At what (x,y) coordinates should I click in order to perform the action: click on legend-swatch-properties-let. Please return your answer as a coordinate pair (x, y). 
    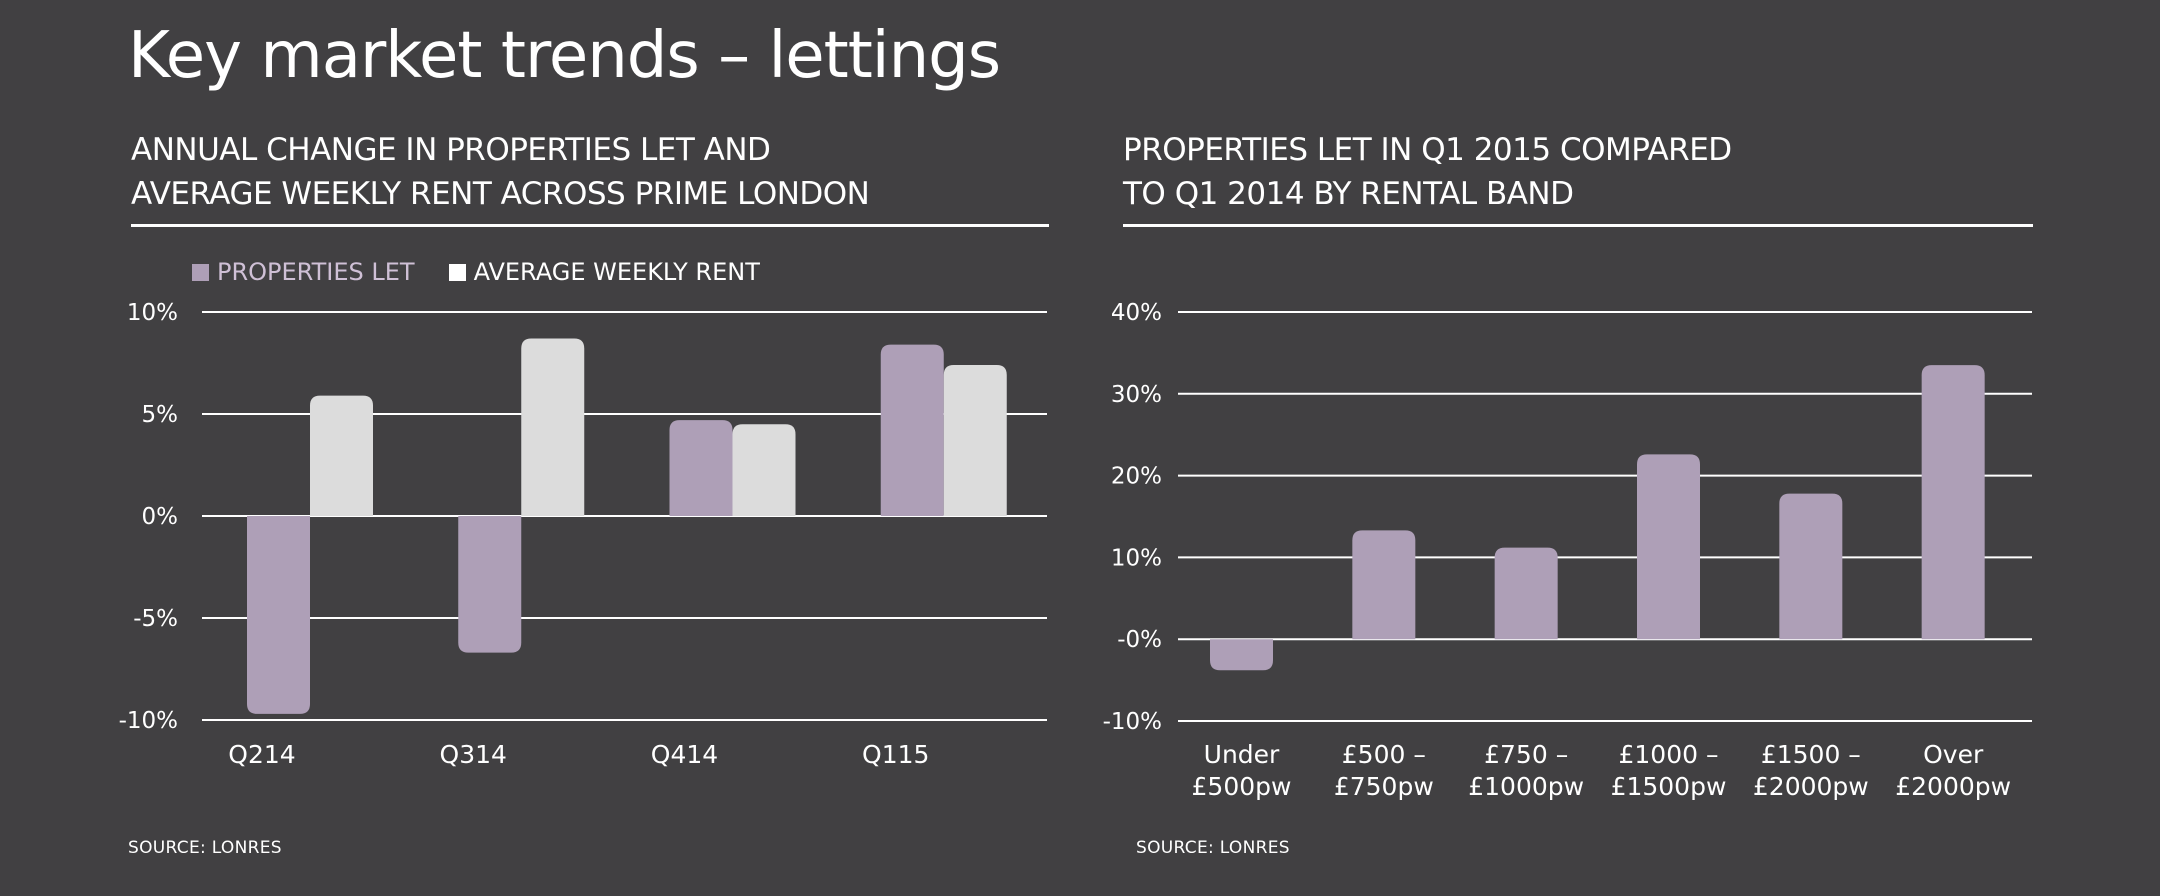
    Looking at the image, I should click on (200, 272).